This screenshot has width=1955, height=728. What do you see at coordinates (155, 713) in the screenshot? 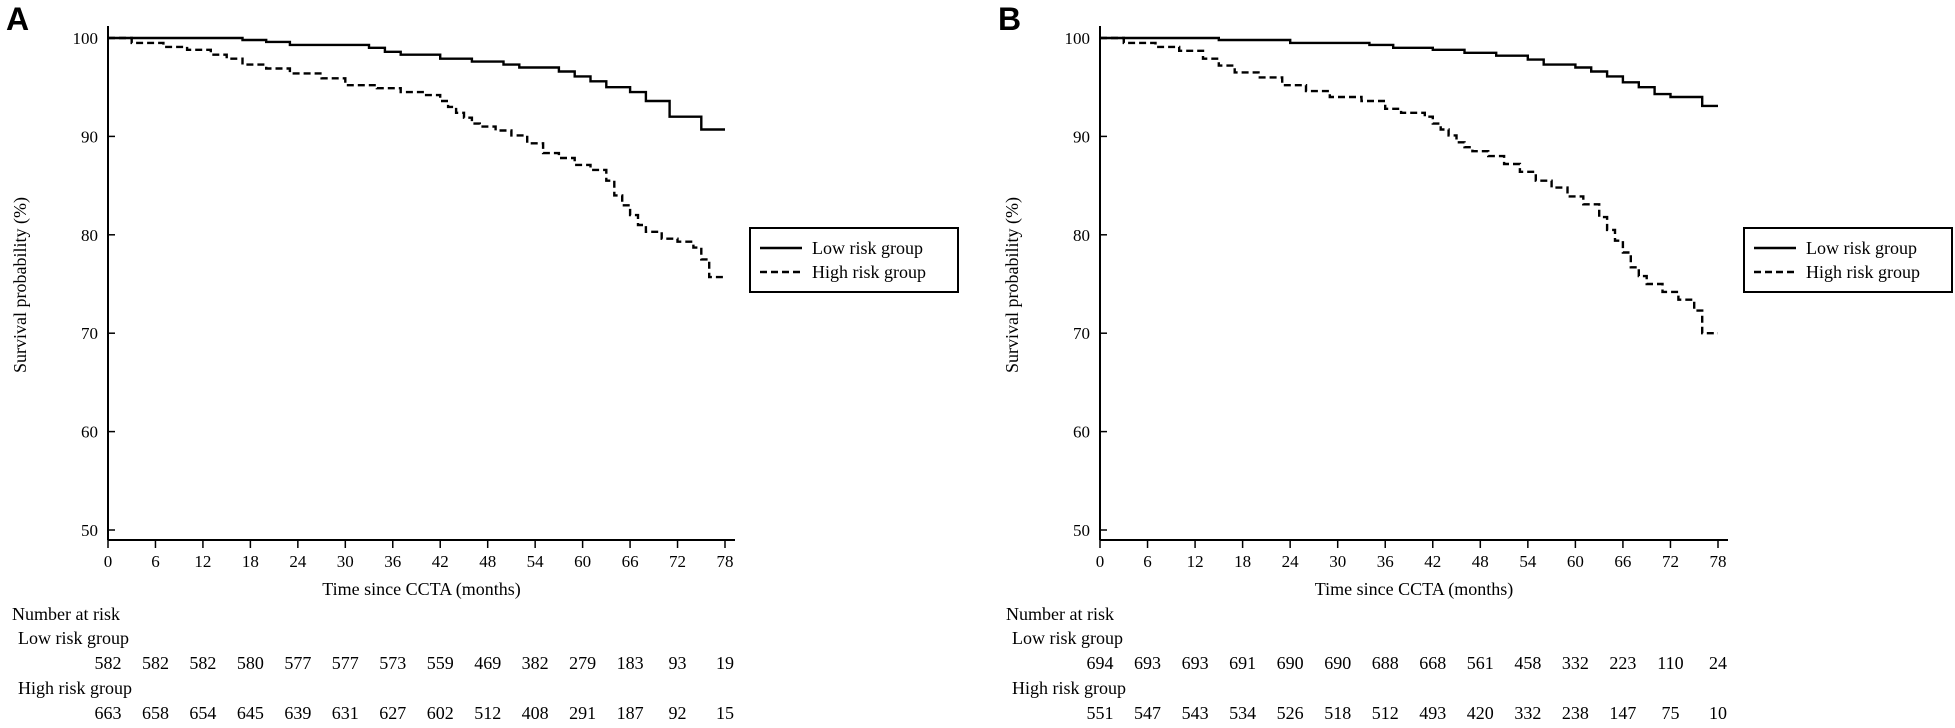
I see `risk-count: 658` at bounding box center [155, 713].